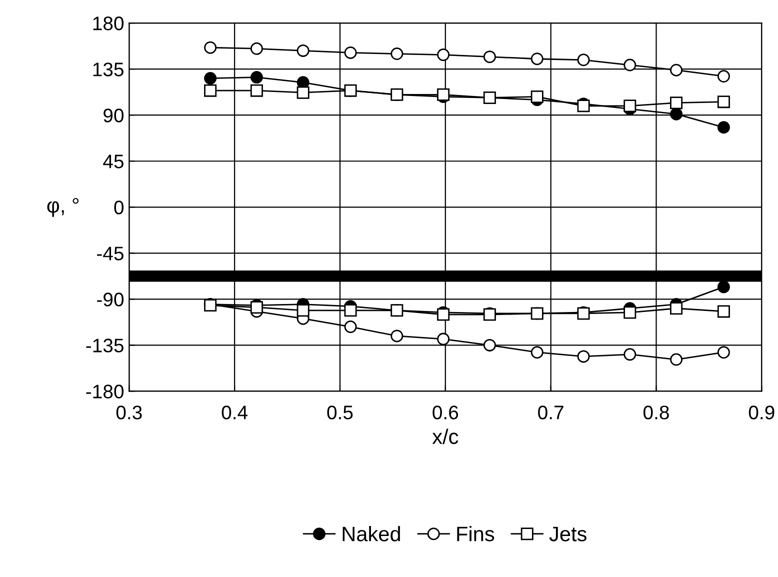  What do you see at coordinates (340, 413) in the screenshot?
I see `x-tick-label: 0.5` at bounding box center [340, 413].